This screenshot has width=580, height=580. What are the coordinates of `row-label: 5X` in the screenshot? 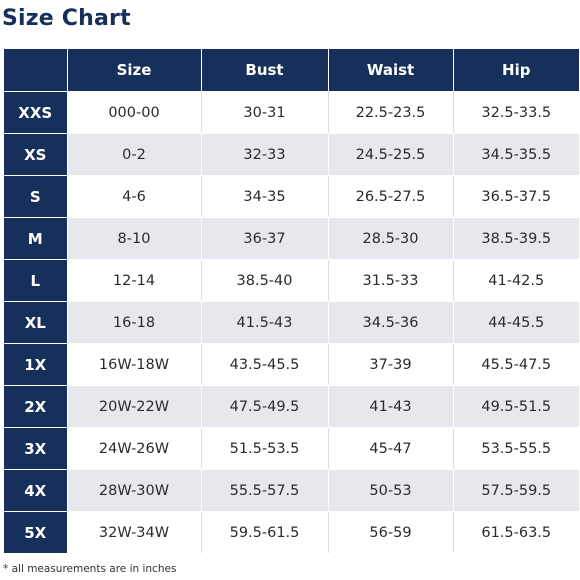 It's located at (36, 532).